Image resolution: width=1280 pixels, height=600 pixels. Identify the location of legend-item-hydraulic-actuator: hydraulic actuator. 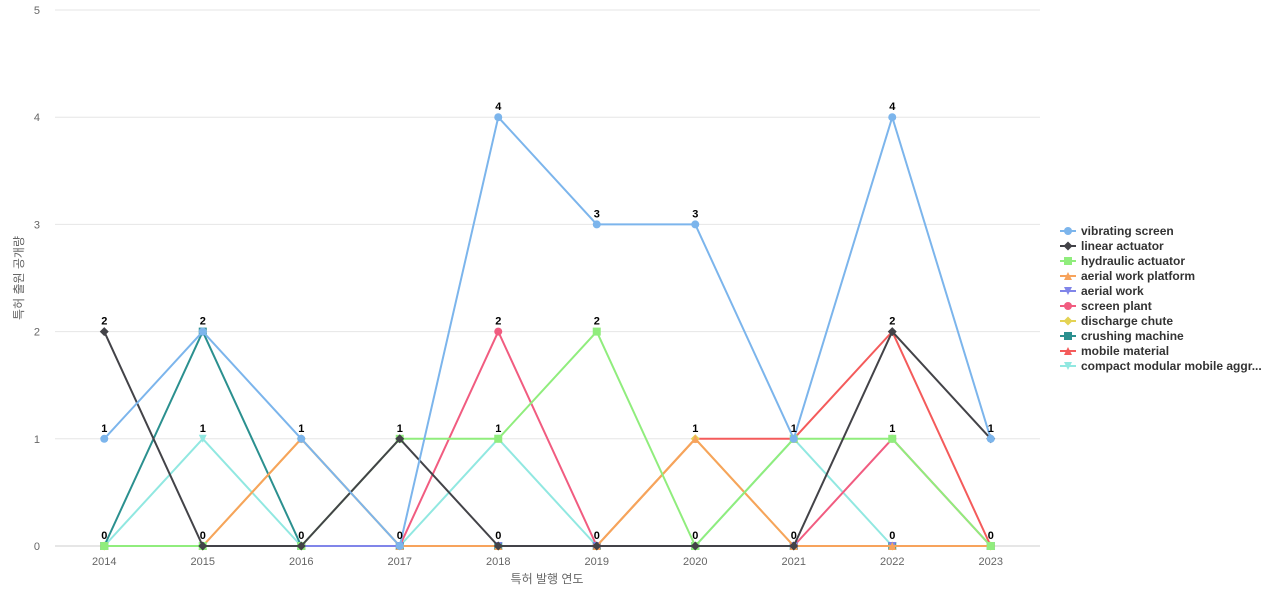
(1122, 261).